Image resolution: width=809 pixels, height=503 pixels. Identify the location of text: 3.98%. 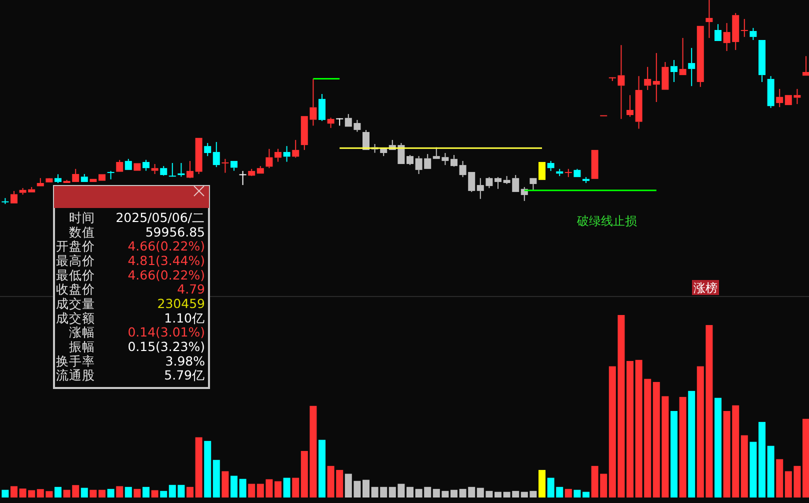
(185, 360).